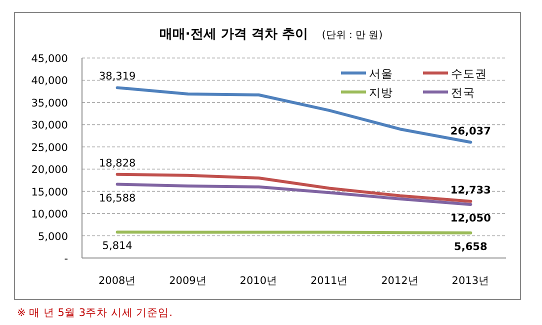 The height and width of the screenshot is (325, 542). Describe the element at coordinates (329, 281) in the screenshot. I see `x-tick-label: 2011년` at that location.